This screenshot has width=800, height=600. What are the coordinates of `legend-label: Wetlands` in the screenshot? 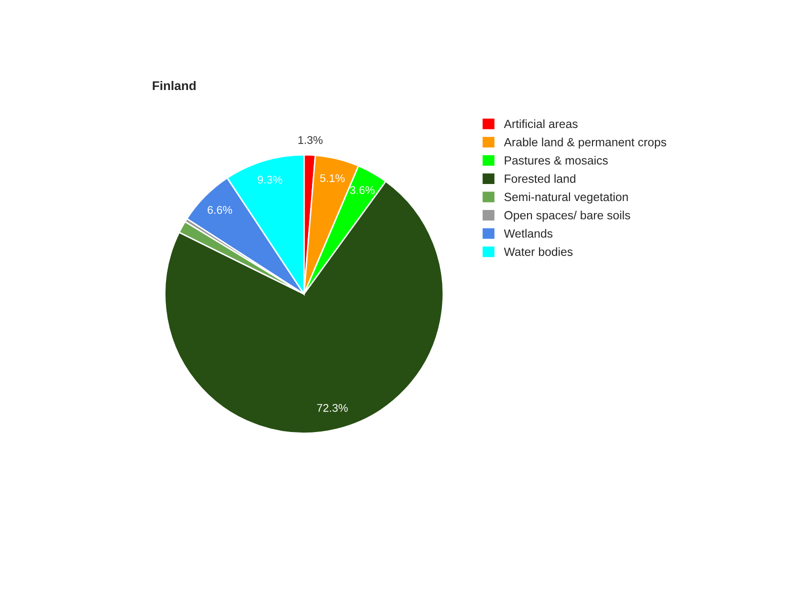 It's located at (528, 233).